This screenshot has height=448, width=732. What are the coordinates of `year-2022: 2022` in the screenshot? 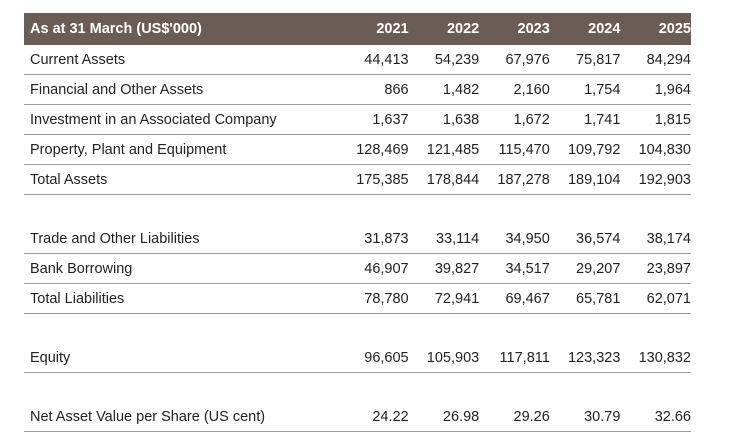 It's located at (463, 29).